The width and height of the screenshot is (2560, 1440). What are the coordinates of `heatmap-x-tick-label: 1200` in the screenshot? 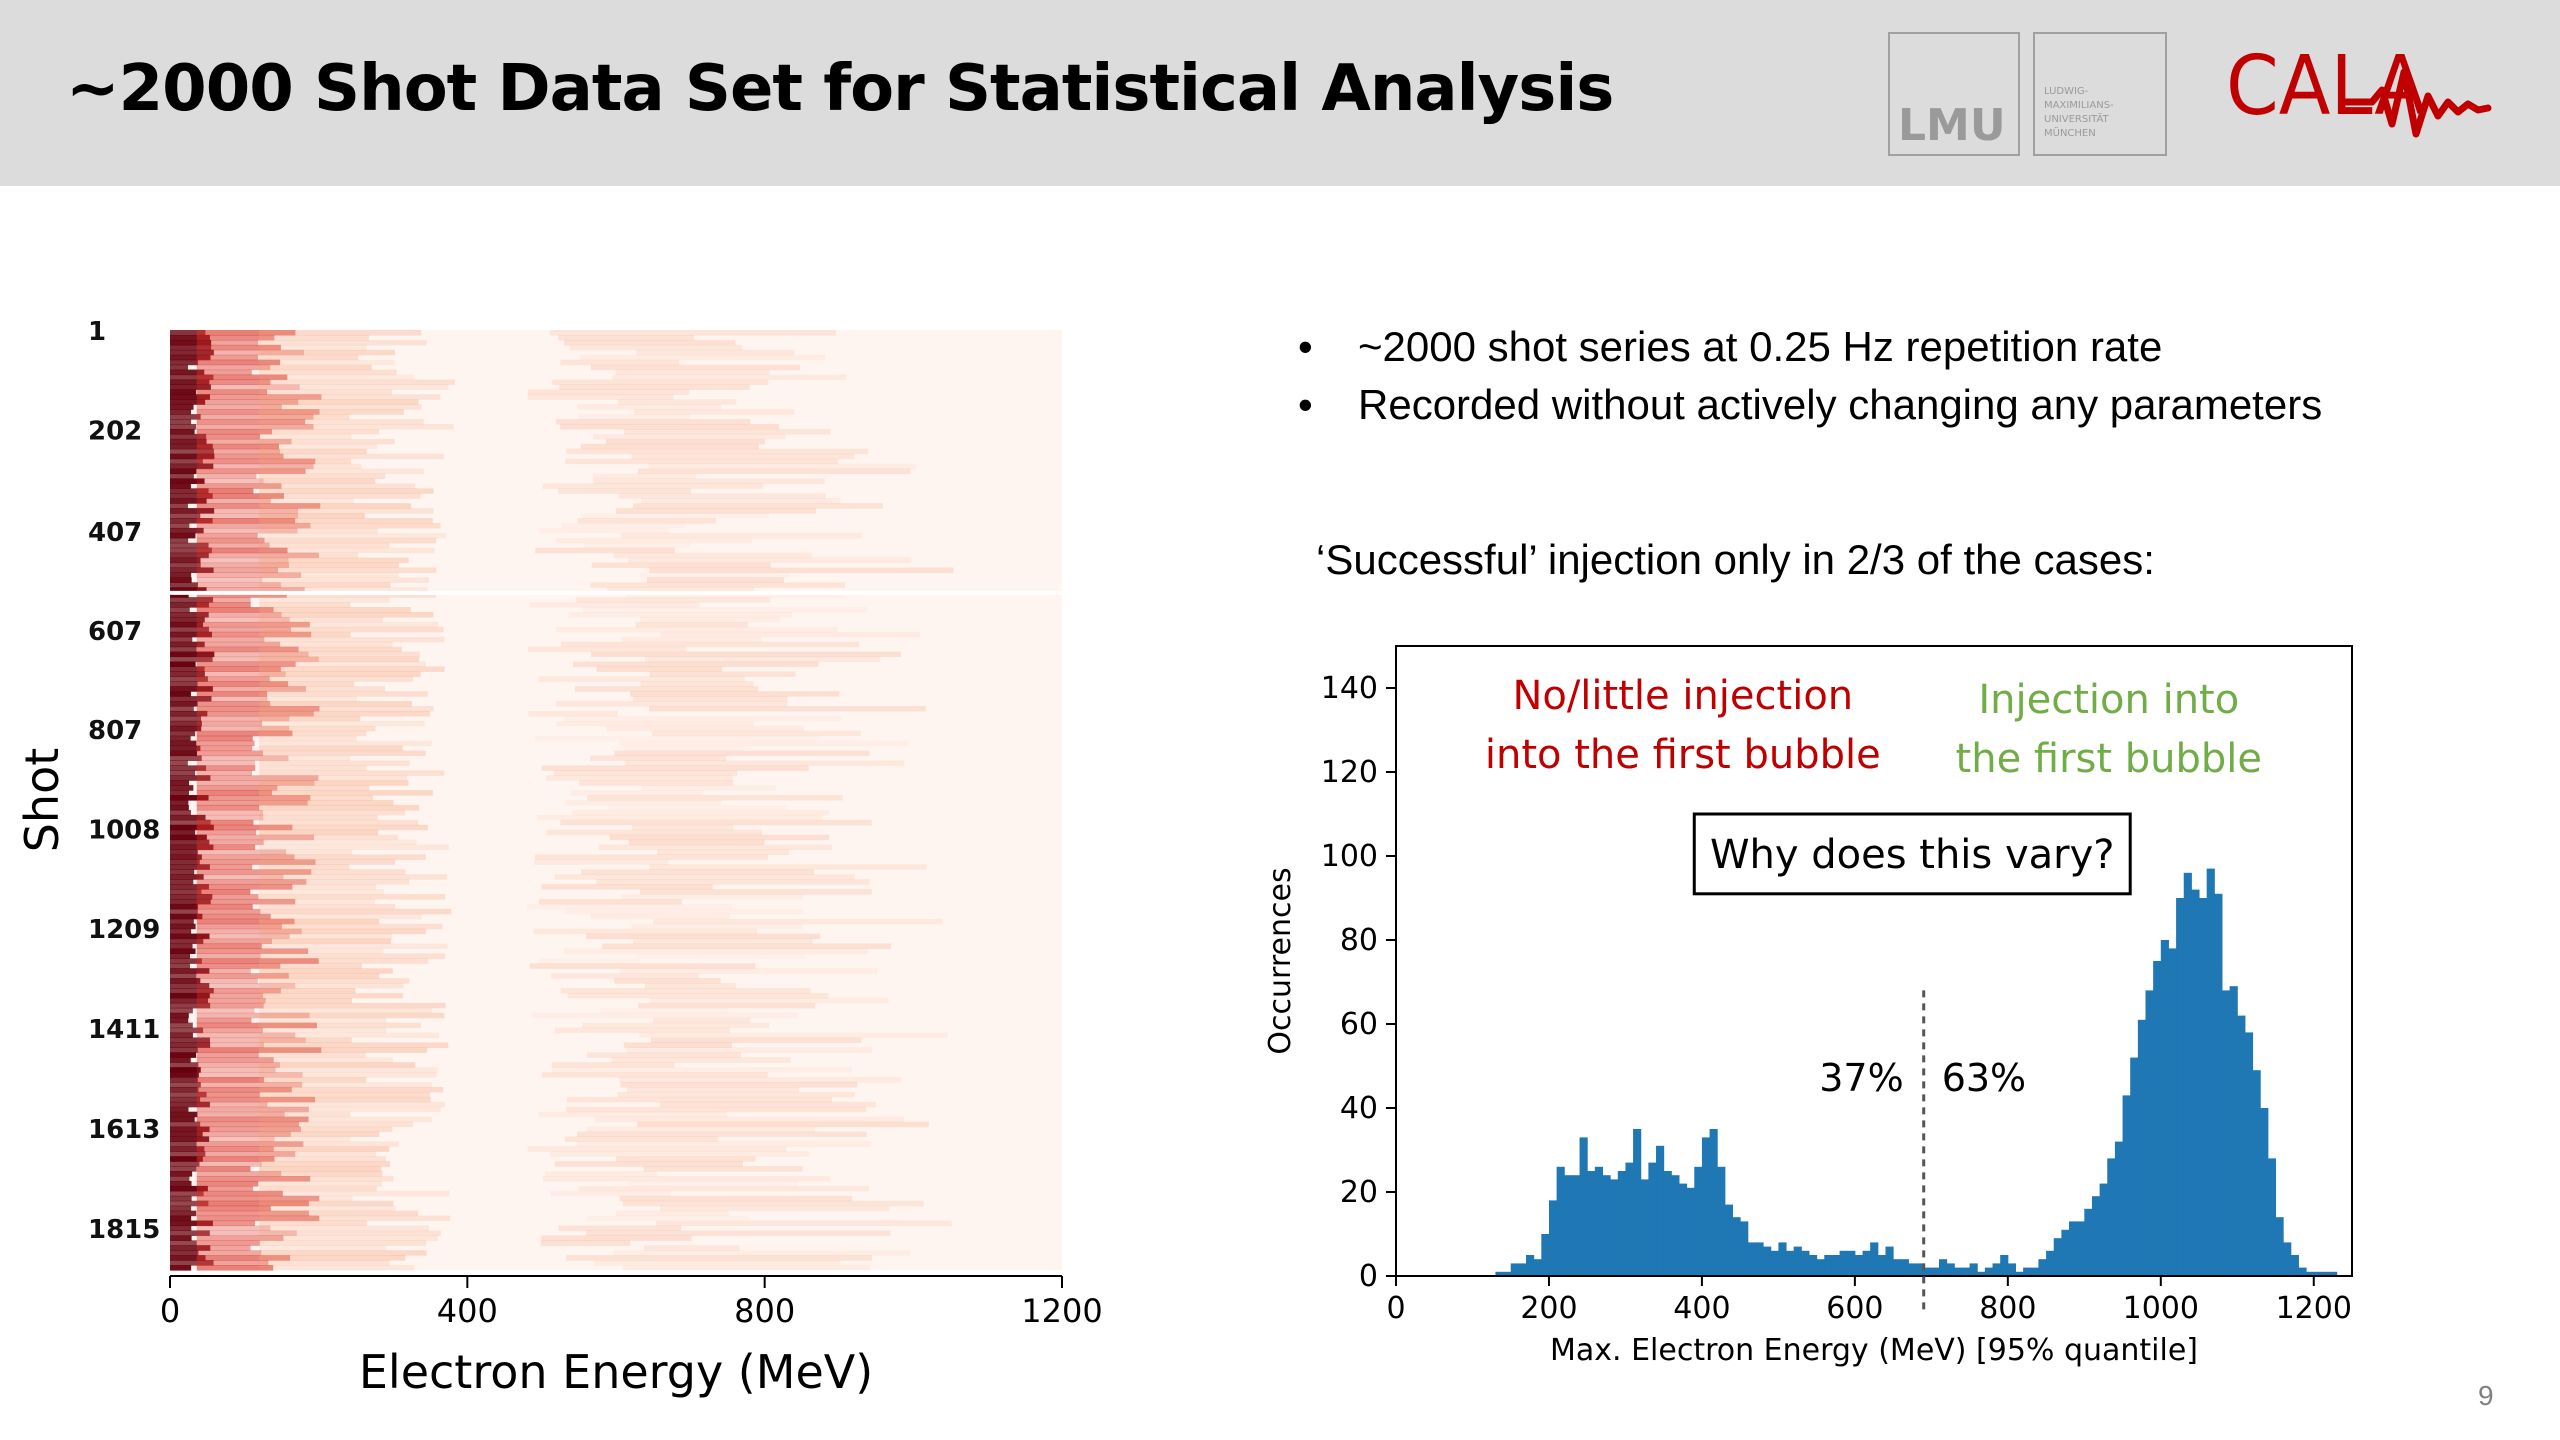 It's located at (1061, 1311).